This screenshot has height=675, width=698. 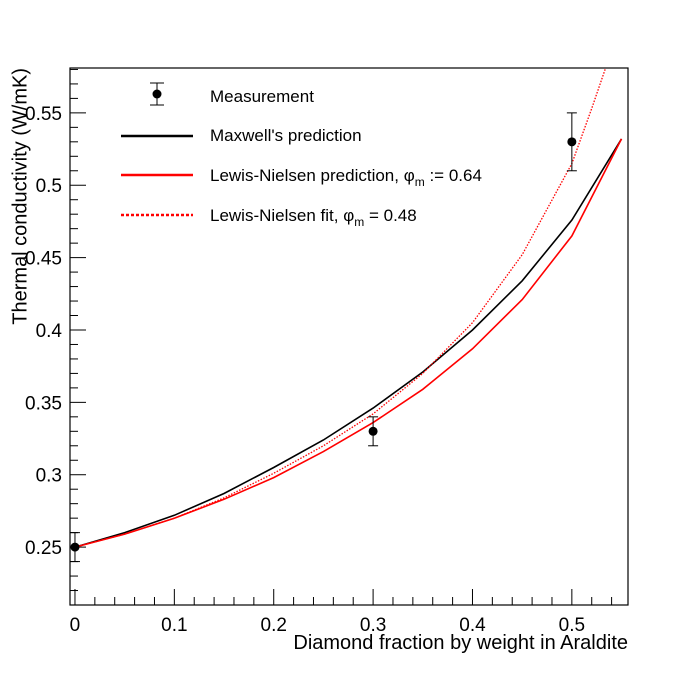 What do you see at coordinates (373, 625) in the screenshot?
I see `x-tick-label: 0.3` at bounding box center [373, 625].